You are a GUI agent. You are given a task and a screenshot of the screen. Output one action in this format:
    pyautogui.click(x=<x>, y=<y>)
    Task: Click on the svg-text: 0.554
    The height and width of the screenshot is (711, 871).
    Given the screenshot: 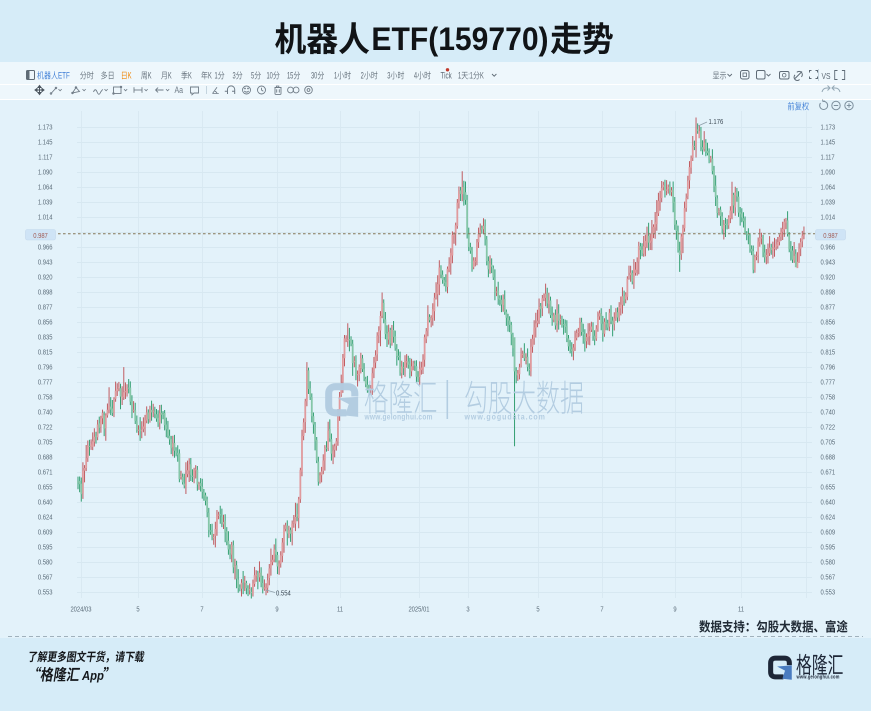 What is the action you would take?
    pyautogui.click(x=283, y=594)
    